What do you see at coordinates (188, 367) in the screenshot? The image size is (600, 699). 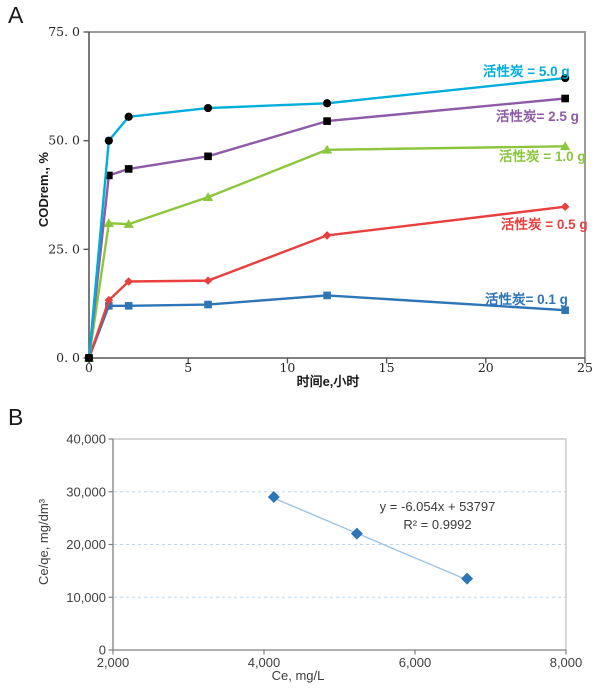 I see `x-tick-label: 5` at bounding box center [188, 367].